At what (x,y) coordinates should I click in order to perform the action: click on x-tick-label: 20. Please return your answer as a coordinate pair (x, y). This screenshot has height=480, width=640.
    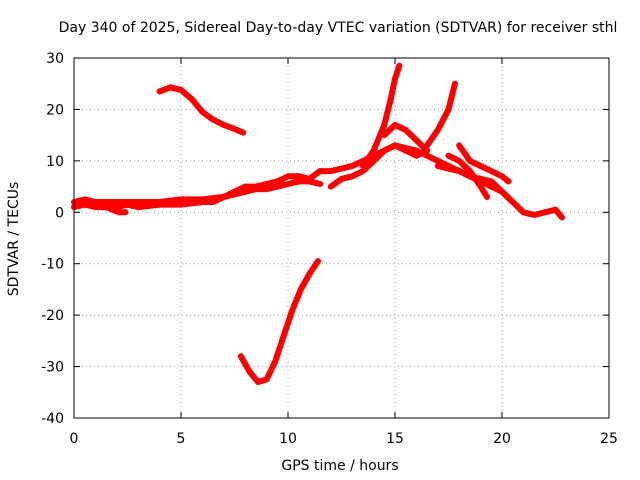
    Looking at the image, I should click on (502, 439).